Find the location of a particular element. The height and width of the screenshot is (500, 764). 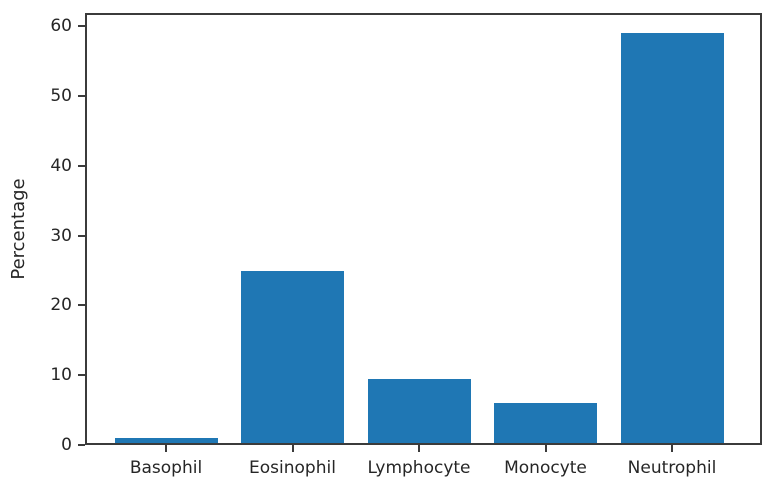

x-tick-label: Neutrophil is located at coordinates (672, 468).